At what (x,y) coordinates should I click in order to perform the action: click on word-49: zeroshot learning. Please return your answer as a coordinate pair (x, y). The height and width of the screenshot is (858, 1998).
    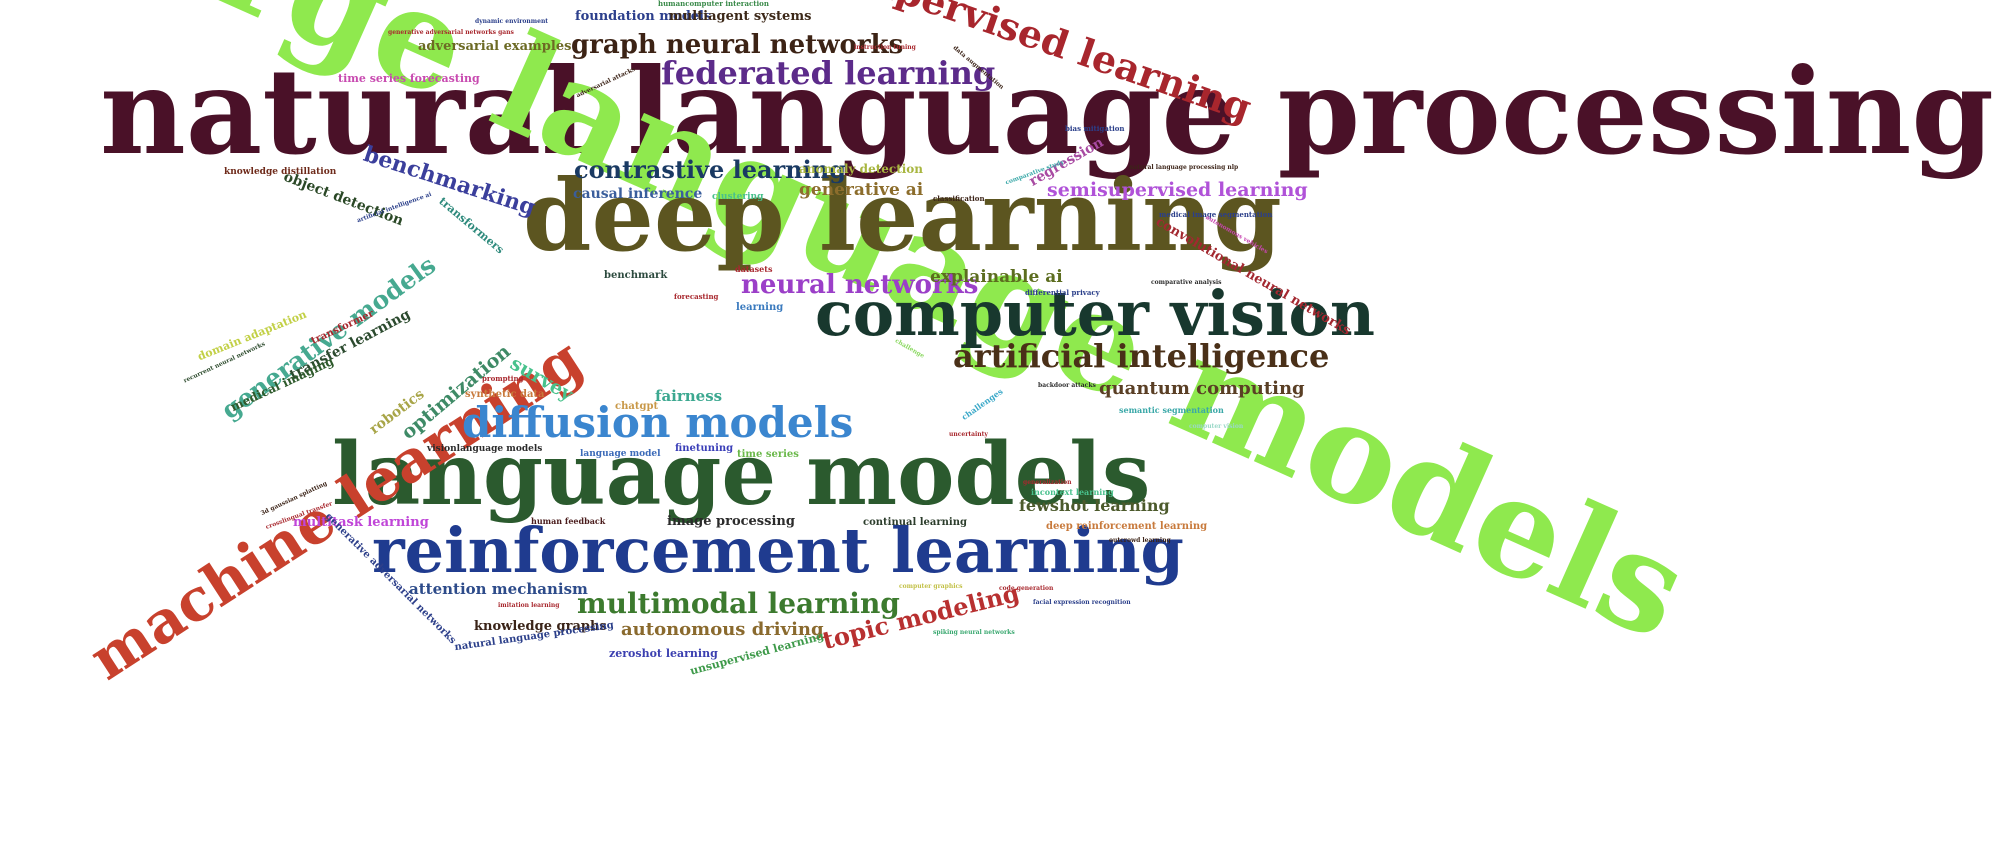
    Looking at the image, I should click on (663, 653).